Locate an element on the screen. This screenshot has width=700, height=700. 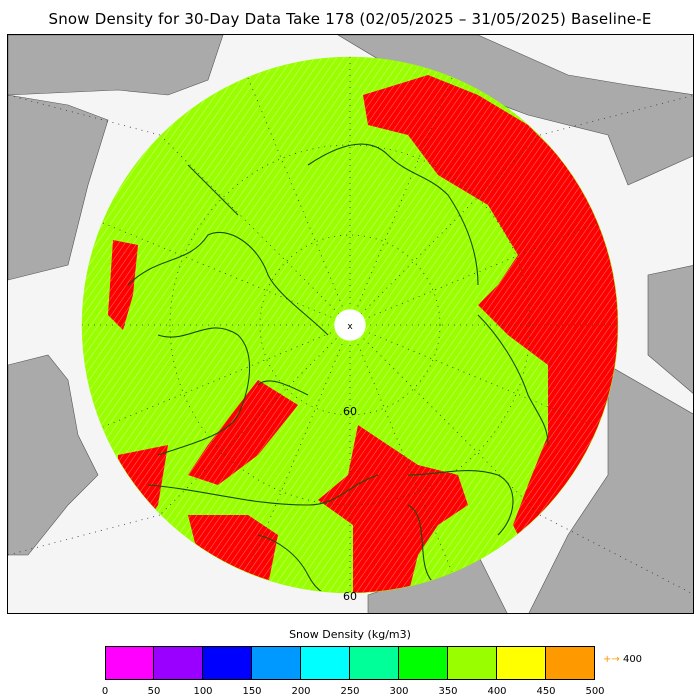
colorbar-tick-label: 350 is located at coordinates (448, 691).